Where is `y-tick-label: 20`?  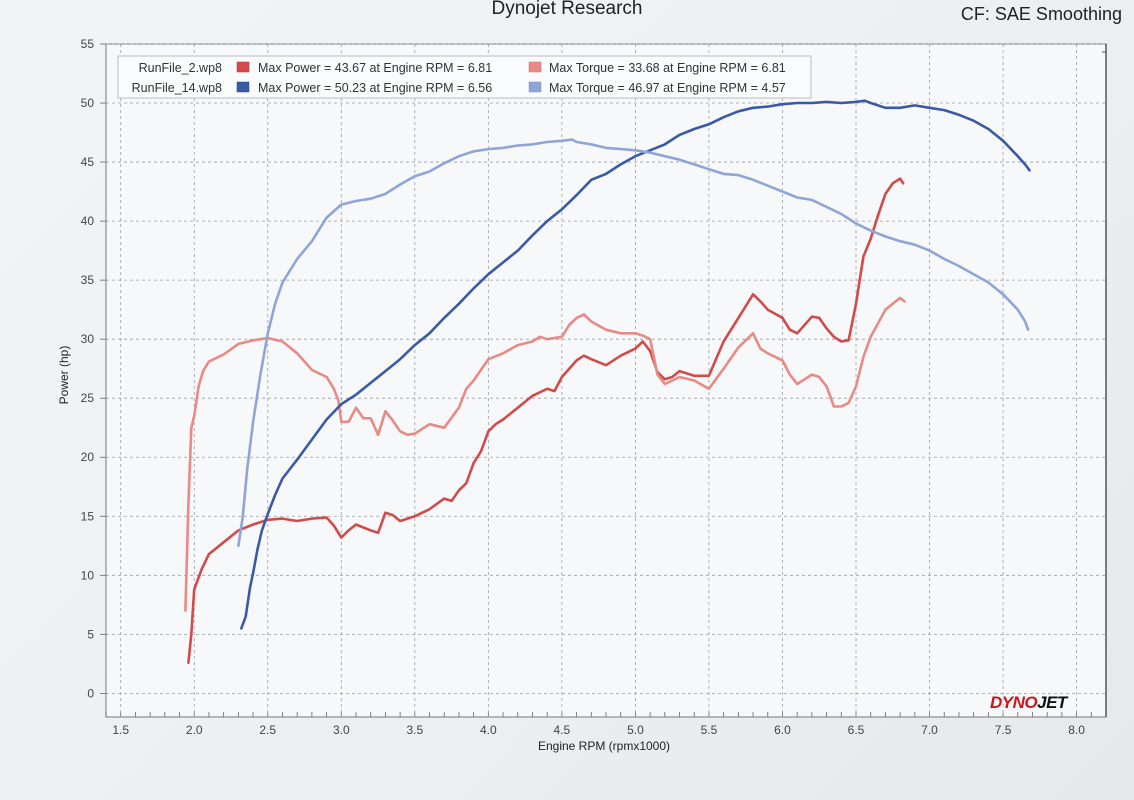 y-tick-label: 20 is located at coordinates (88, 457).